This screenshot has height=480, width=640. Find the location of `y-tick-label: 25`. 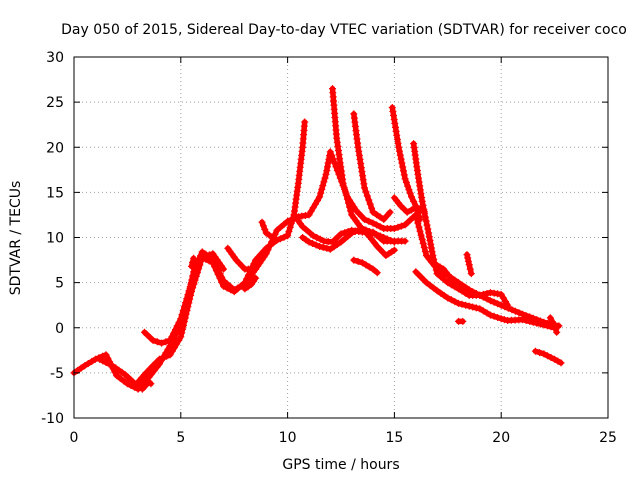

y-tick-label: 25 is located at coordinates (55, 103).